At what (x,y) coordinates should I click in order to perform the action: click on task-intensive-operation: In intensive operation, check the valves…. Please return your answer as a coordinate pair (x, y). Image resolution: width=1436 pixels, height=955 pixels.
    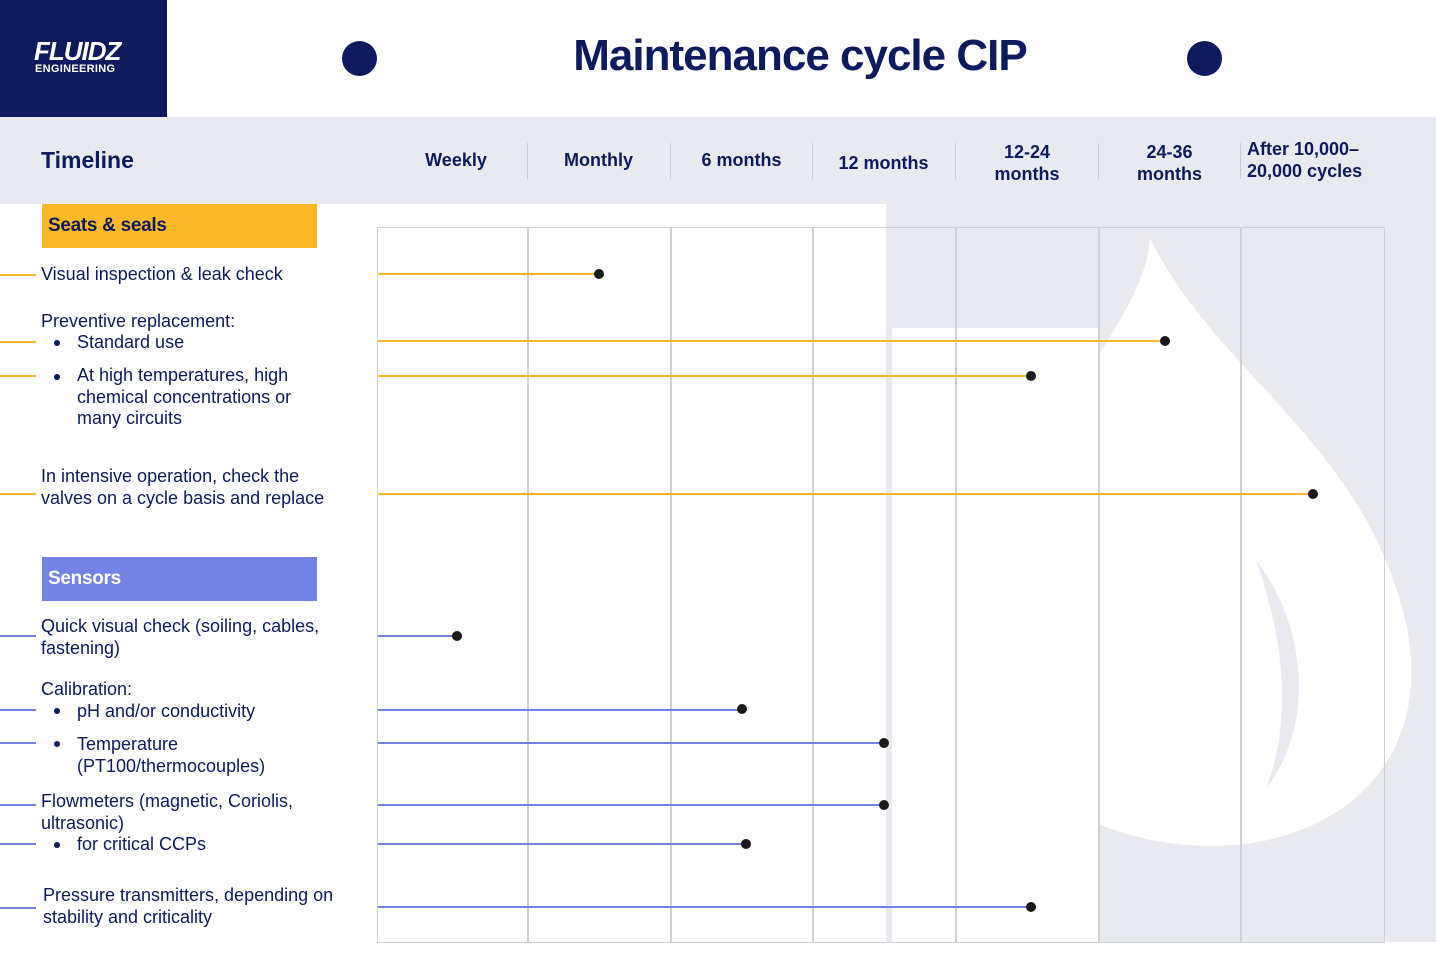
    Looking at the image, I should click on (183, 487).